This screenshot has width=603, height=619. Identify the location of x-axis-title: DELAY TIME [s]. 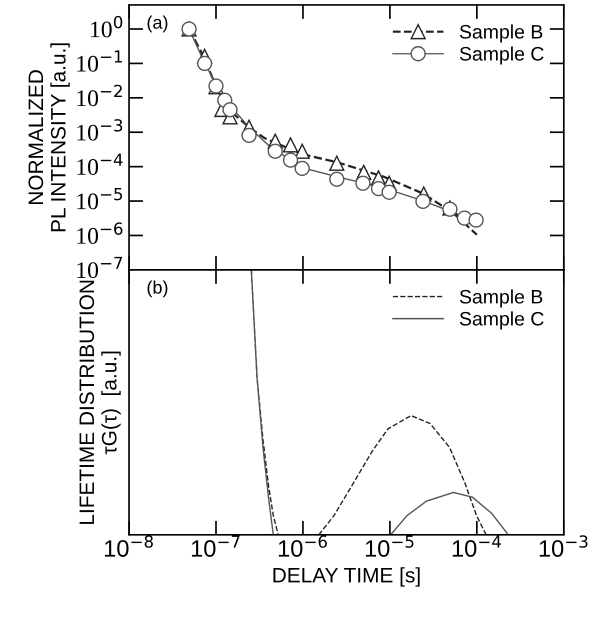
(346, 577).